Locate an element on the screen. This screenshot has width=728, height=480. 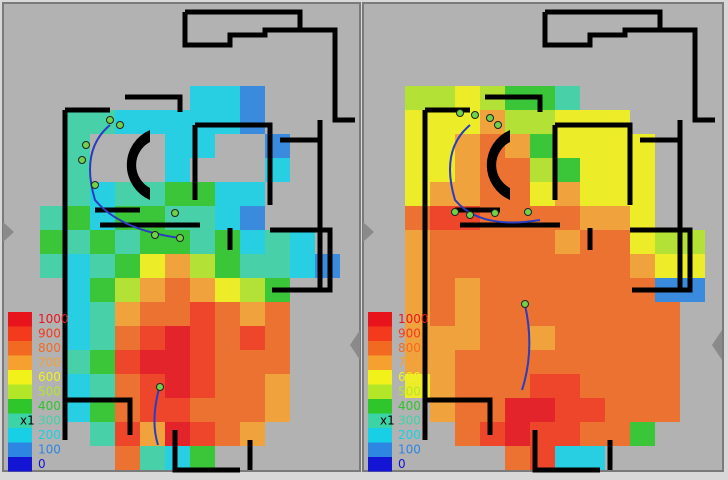
legend-label: 100 is located at coordinates (409, 450).